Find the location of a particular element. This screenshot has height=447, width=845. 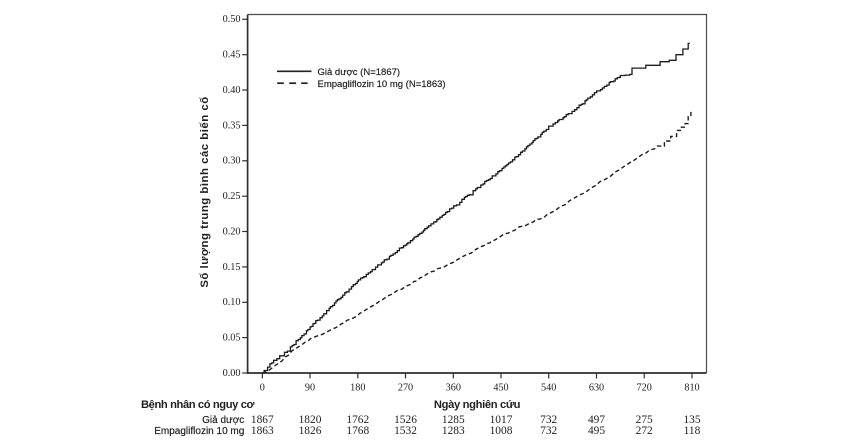

svg-text: 0.25 is located at coordinates (232, 196).